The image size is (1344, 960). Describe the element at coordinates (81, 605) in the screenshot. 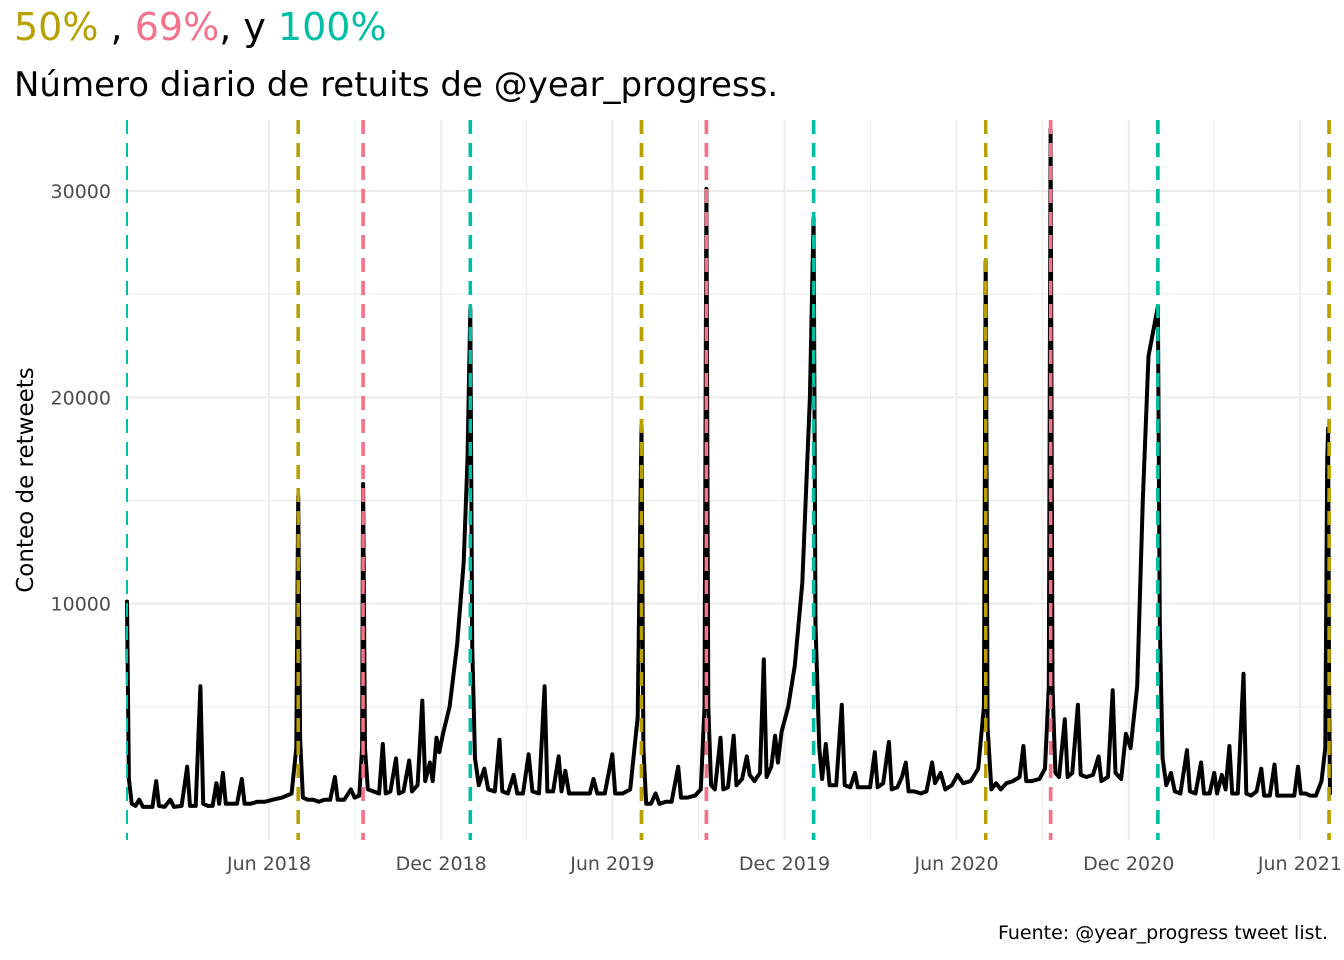

I see `y-tick-label: 10000` at that location.